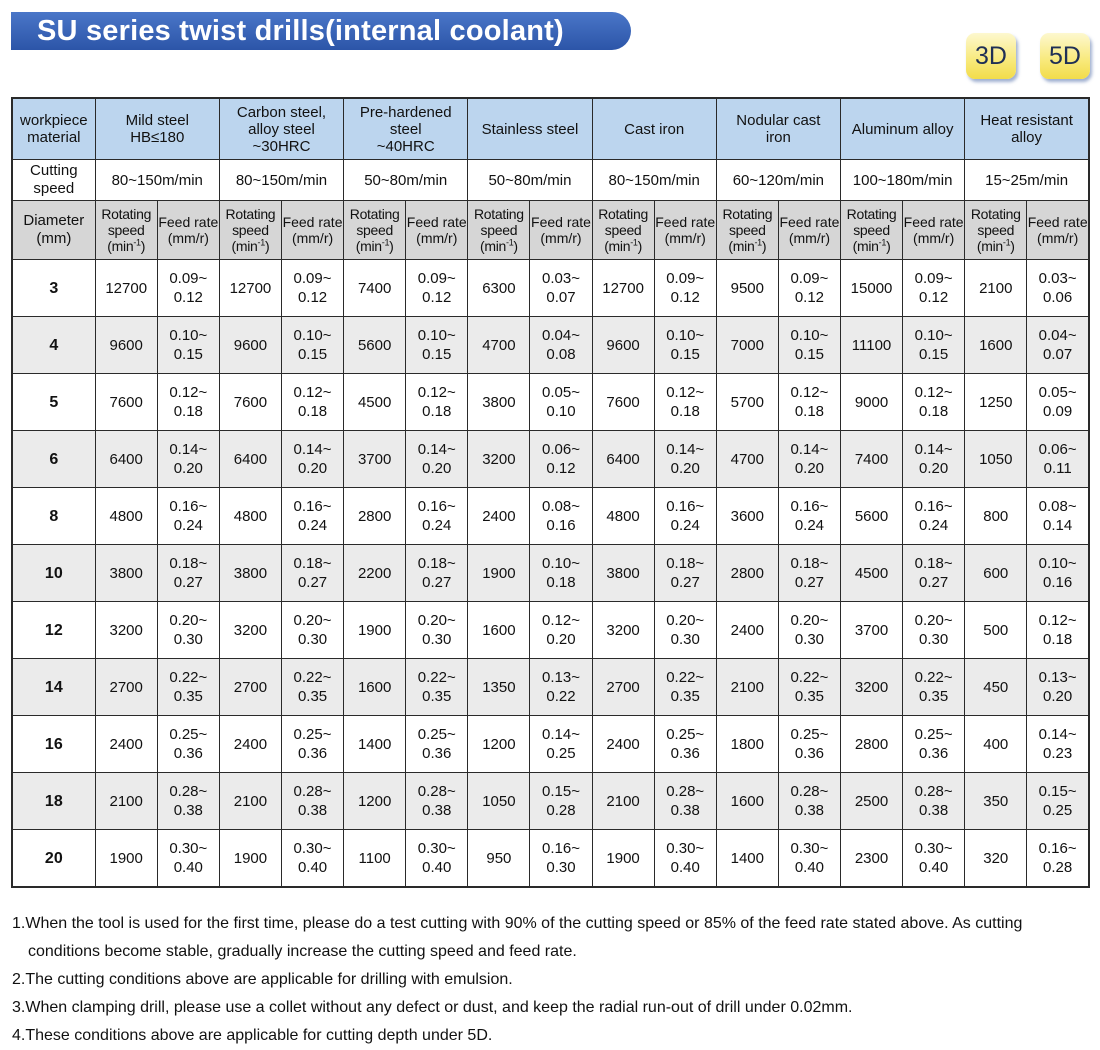  Describe the element at coordinates (1058, 459) in the screenshot. I see `feed-rate-cell: 0.06~ 0.11` at that location.